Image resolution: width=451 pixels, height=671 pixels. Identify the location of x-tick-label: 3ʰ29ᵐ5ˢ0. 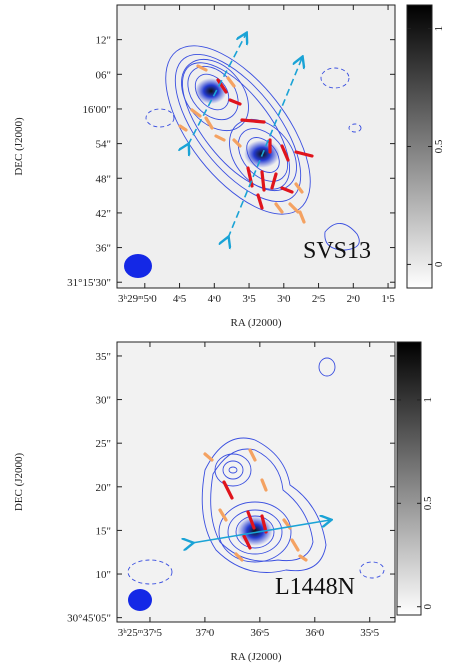
(137, 299).